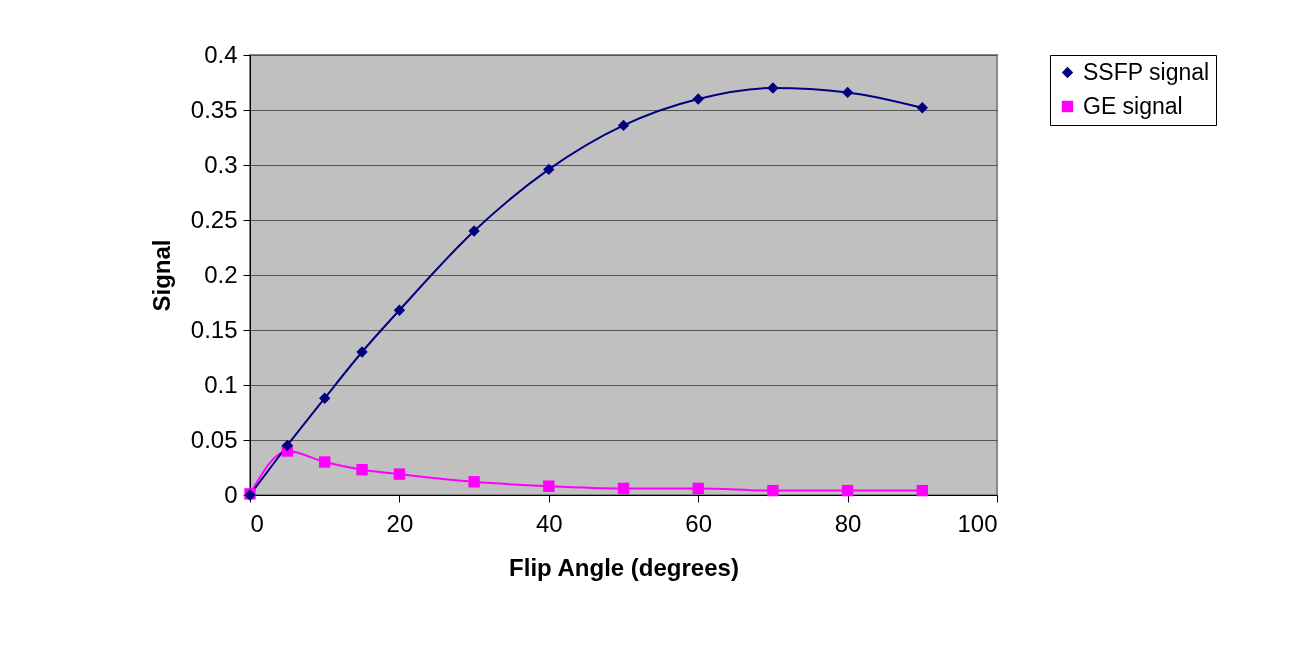 Image resolution: width=1310 pixels, height=652 pixels. I want to click on y-tick-label: 0.2, so click(221, 274).